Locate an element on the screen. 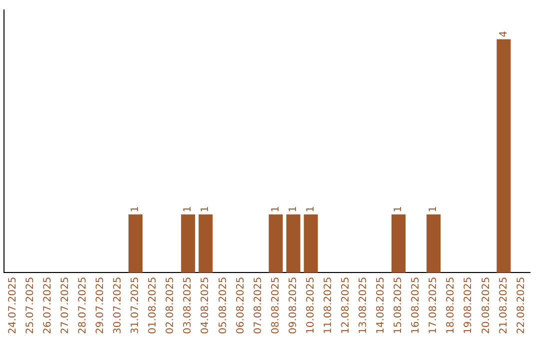 The width and height of the screenshot is (540, 340). x-tick-label: 21.08.2025 is located at coordinates (504, 305).